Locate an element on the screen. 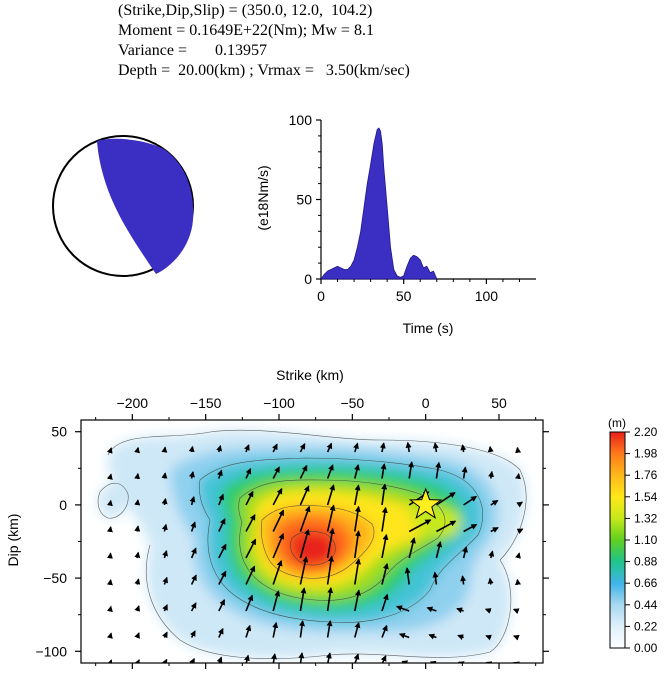  colorbar-tick-label: 0.88 is located at coordinates (646, 562).